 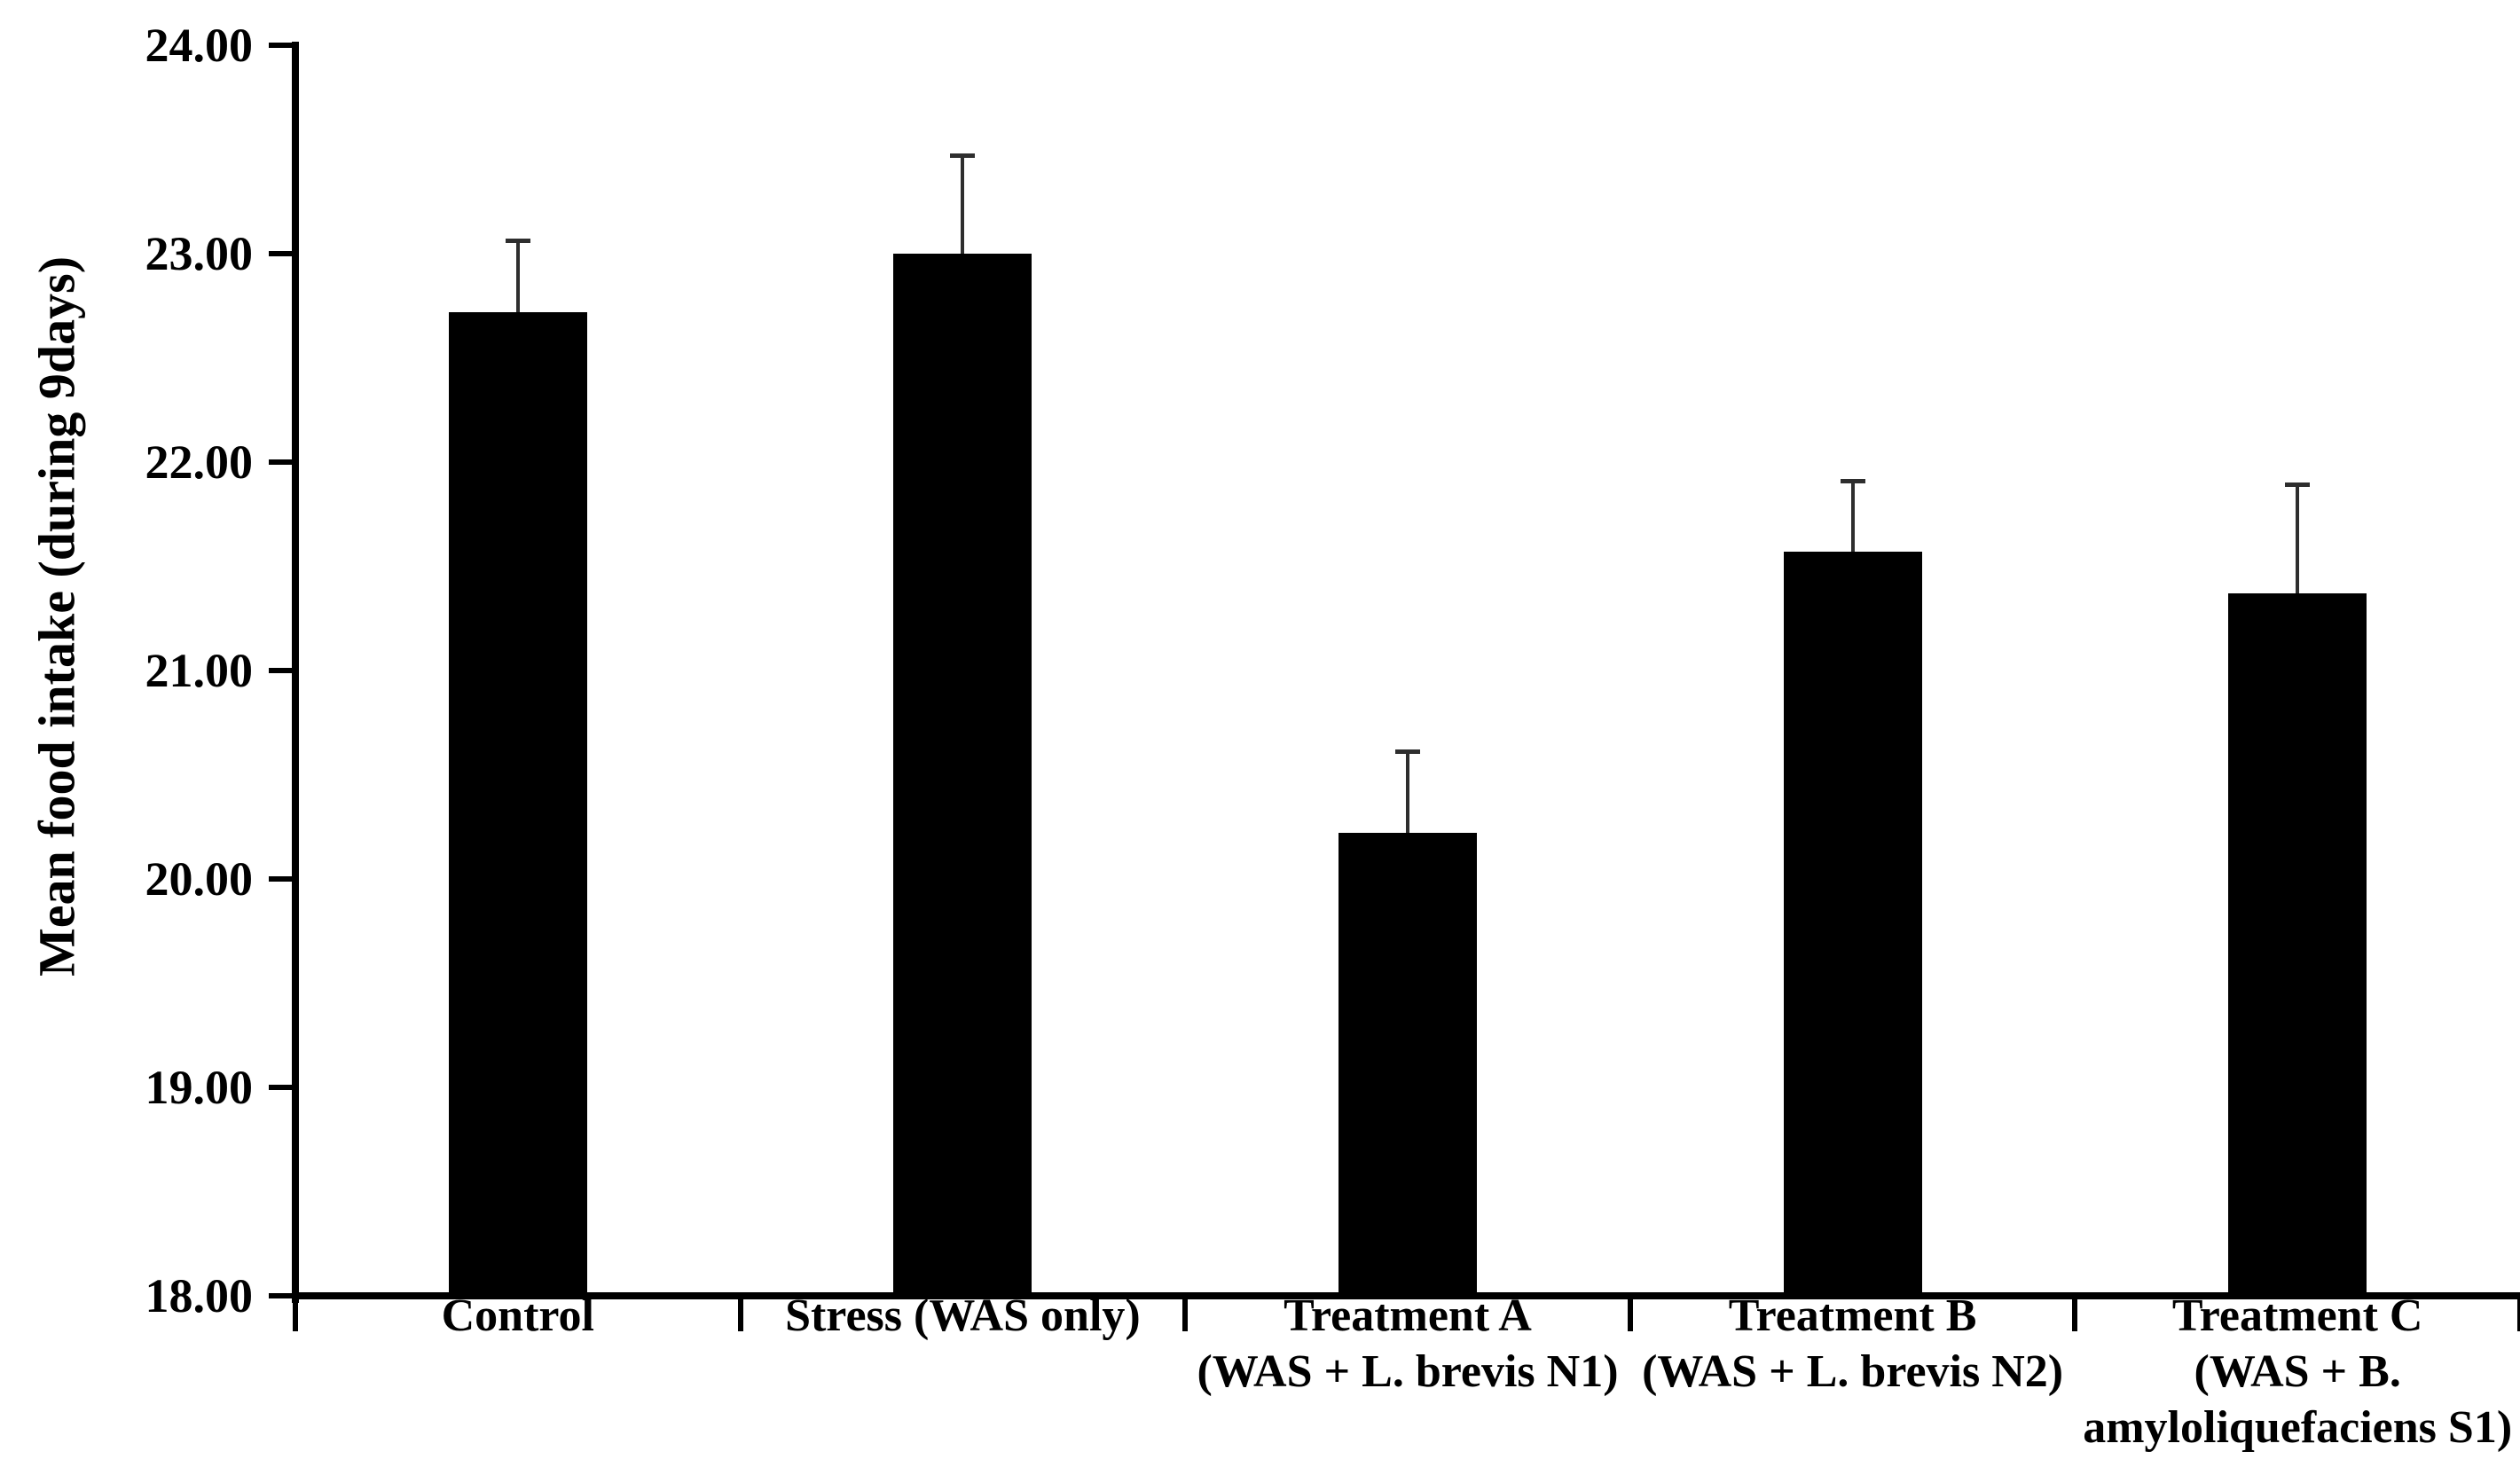 What do you see at coordinates (282, 46) in the screenshot?
I see `y-tick-mark-24.00` at bounding box center [282, 46].